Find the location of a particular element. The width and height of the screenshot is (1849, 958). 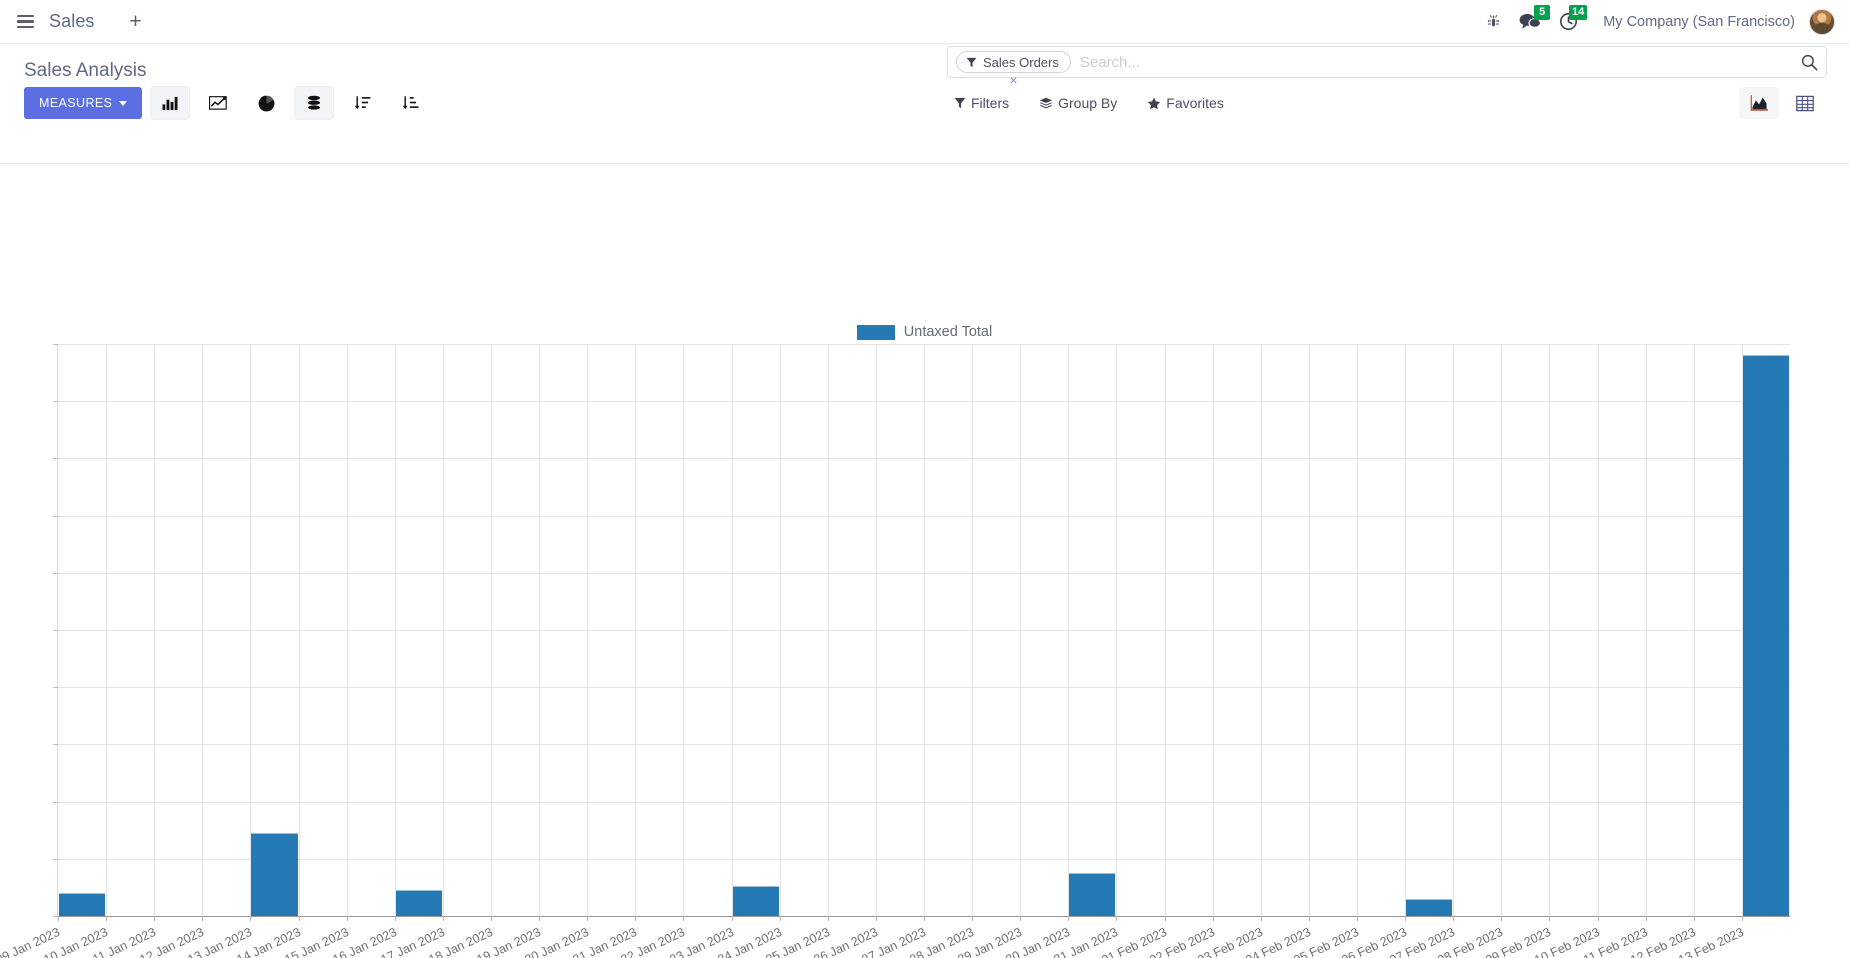

filters-button: Filters is located at coordinates (981, 103).